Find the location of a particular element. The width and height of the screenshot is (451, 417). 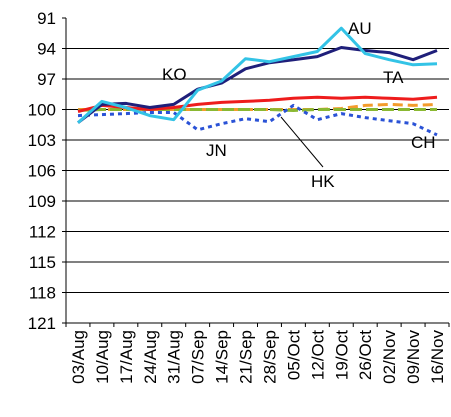

x-tick-label: 24/Aug is located at coordinates (150, 357).